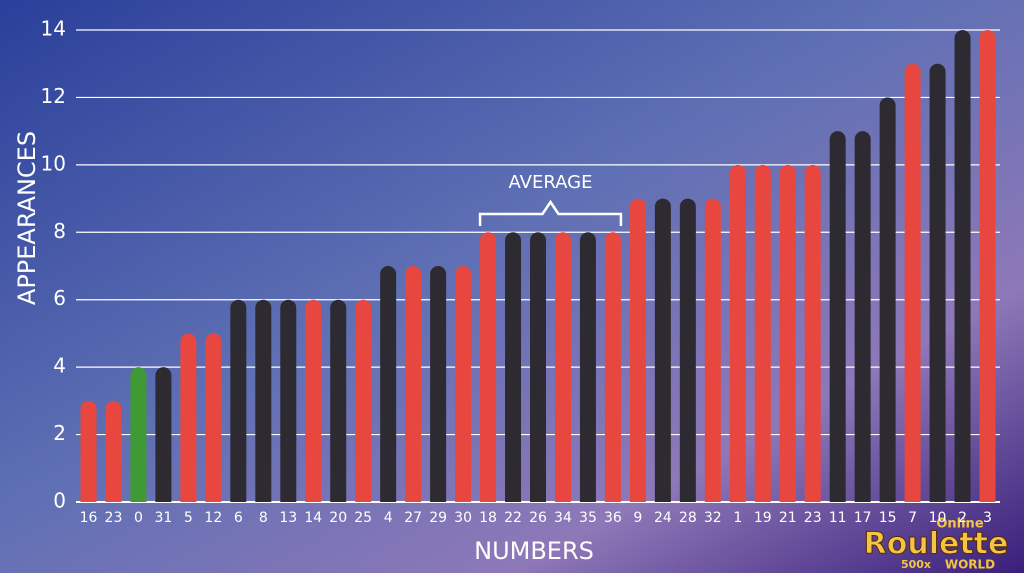  What do you see at coordinates (27, 218) in the screenshot?
I see `y-axis-label: APPEARANCES` at bounding box center [27, 218].